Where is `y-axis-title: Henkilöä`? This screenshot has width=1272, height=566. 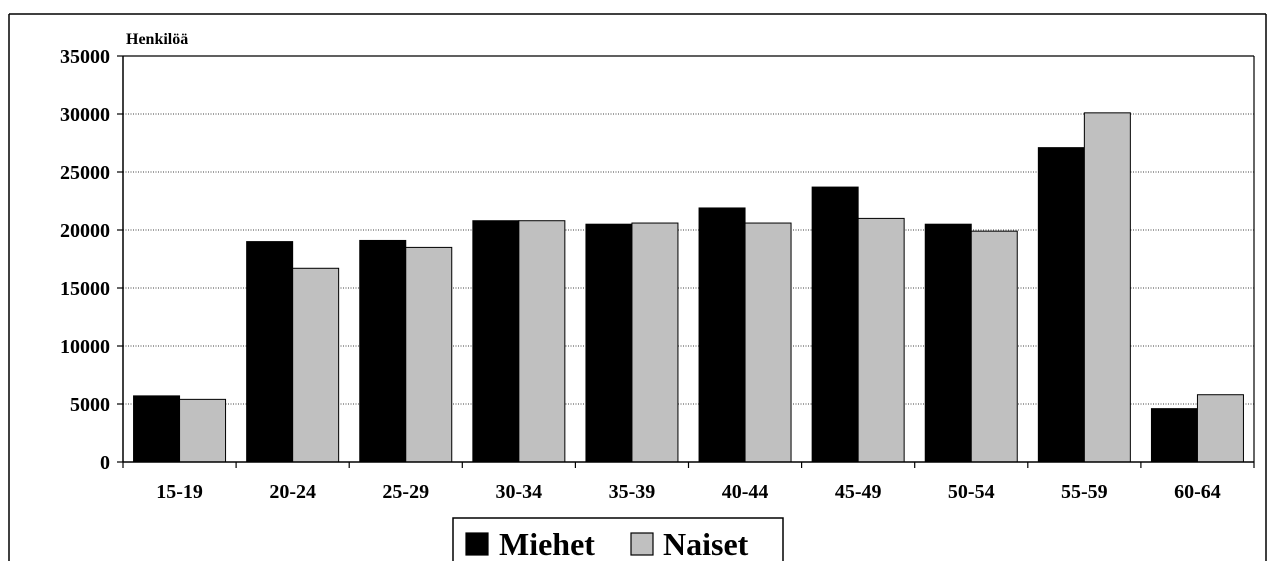
y-axis-title: Henkilöä is located at coordinates (157, 39).